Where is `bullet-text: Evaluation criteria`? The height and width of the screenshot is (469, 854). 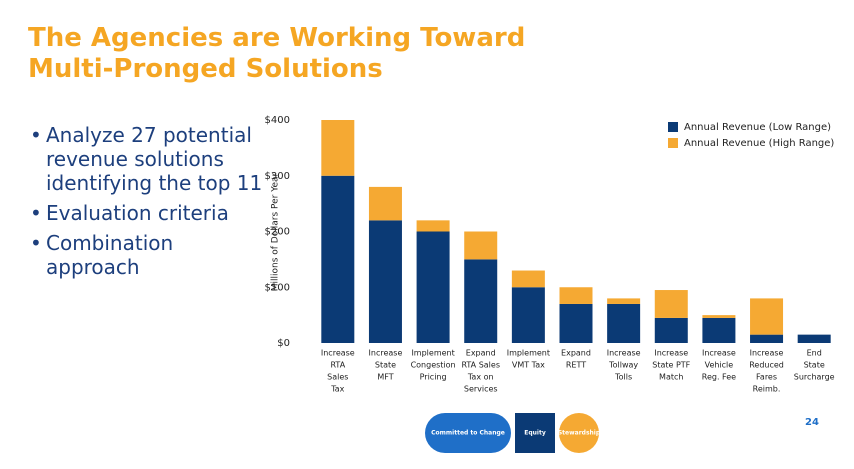 bullet-text: Evaluation criteria is located at coordinates (137, 213).